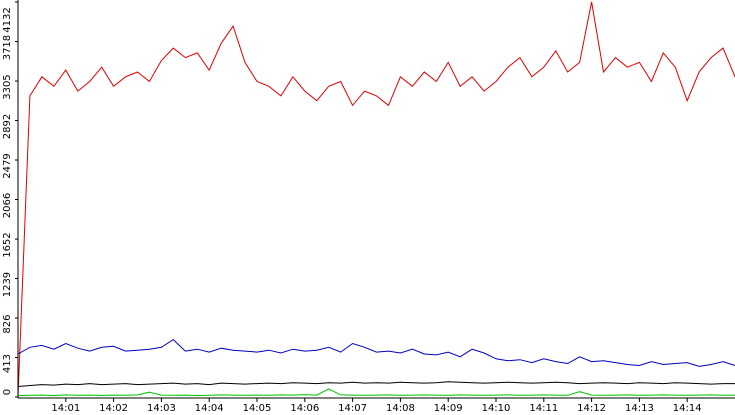 The height and width of the screenshot is (415, 735). What do you see at coordinates (639, 408) in the screenshot?
I see `x-tick-label: 14:13` at bounding box center [639, 408].